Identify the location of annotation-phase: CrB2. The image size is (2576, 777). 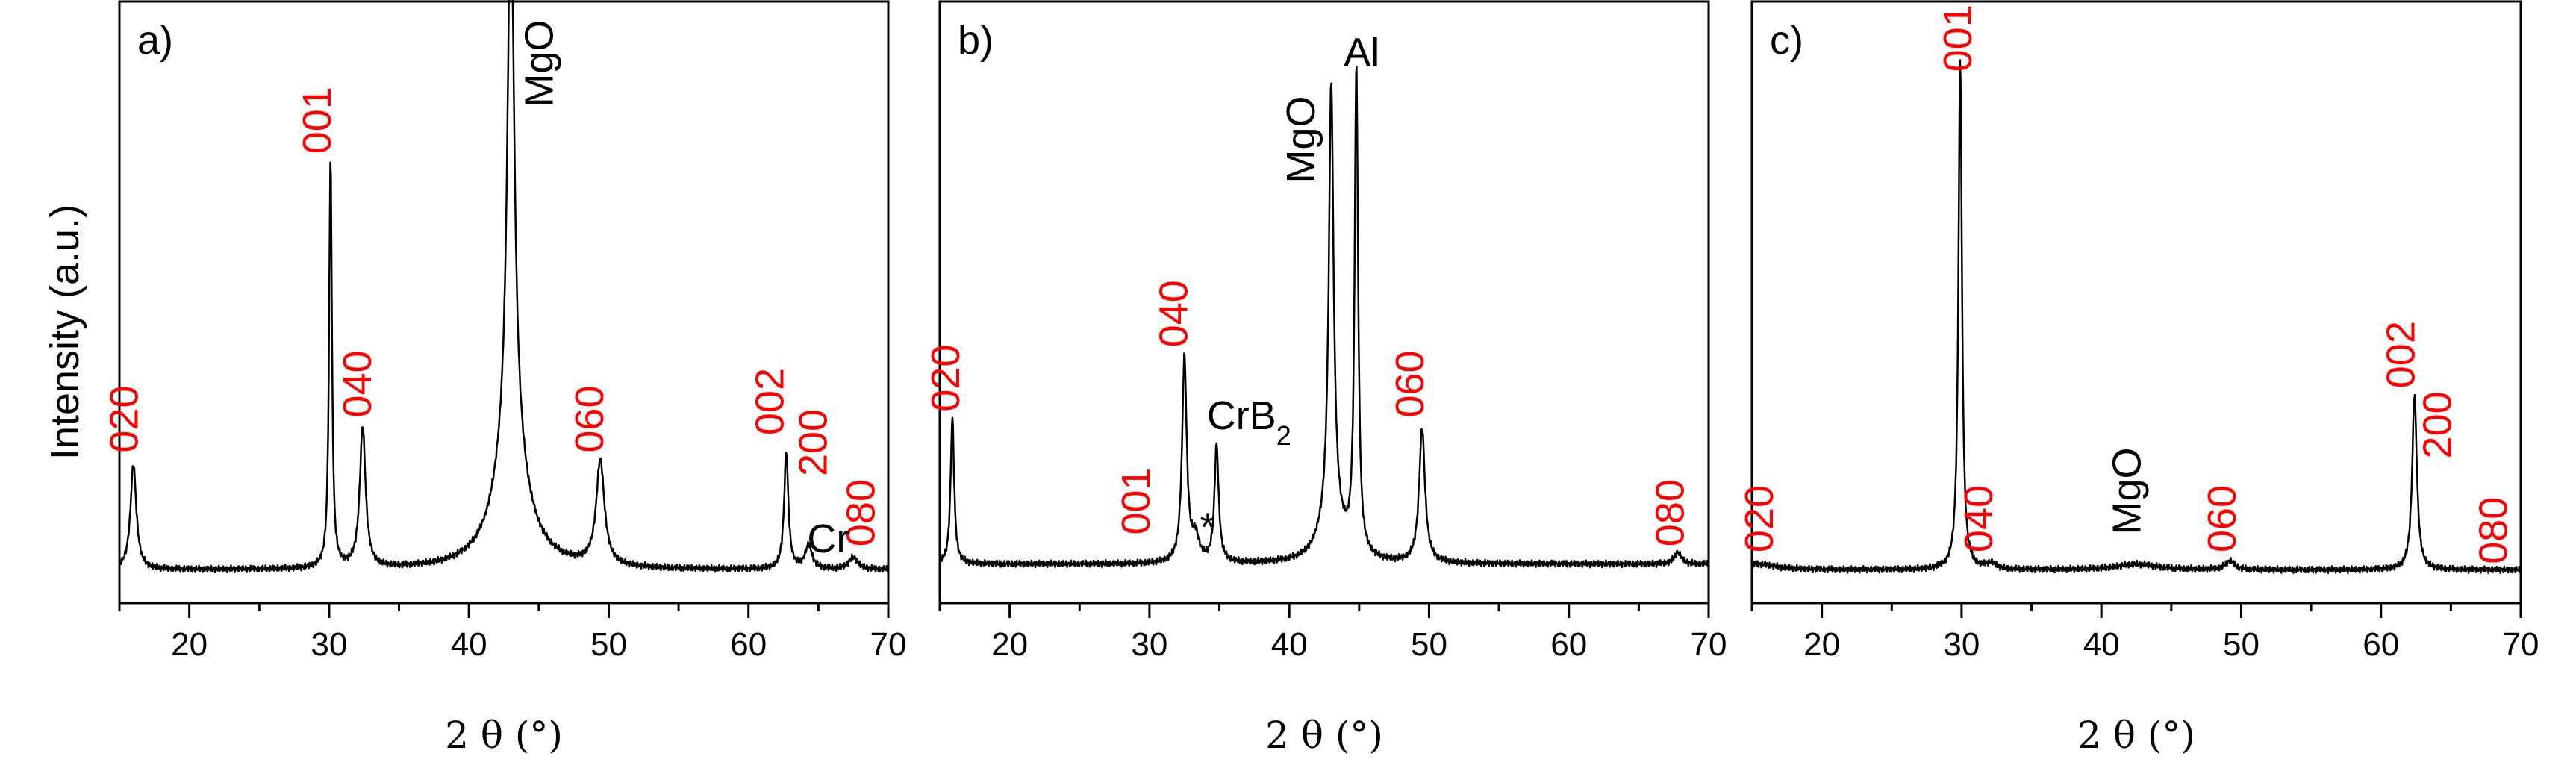
(1249, 422).